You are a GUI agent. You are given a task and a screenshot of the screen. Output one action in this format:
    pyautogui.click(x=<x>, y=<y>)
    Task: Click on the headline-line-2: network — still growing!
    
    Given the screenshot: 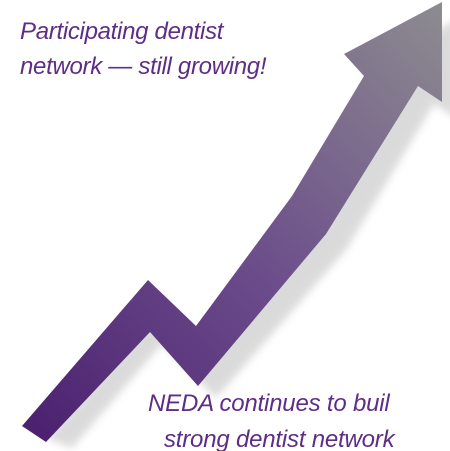 What is the action you would take?
    pyautogui.click(x=143, y=66)
    